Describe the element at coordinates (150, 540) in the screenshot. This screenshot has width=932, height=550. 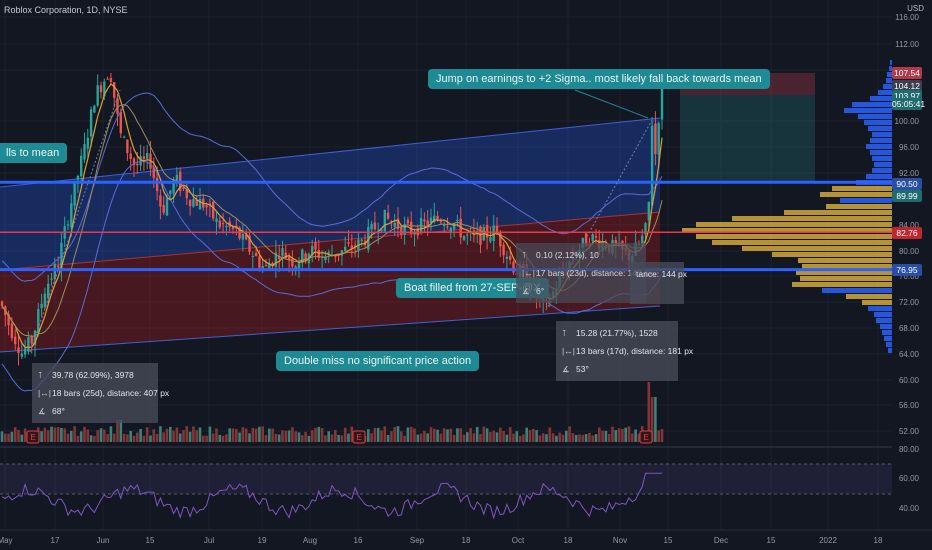
I see `time-axis-tick: 15` at that location.